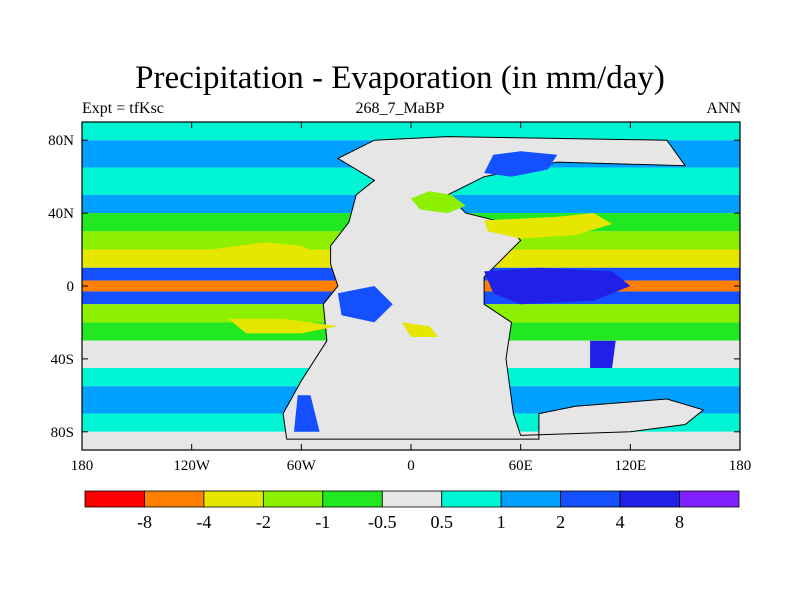 The height and width of the screenshot is (600, 800). What do you see at coordinates (269, 253) in the screenshot?
I see `region-pacific-dry-north` at bounding box center [269, 253].